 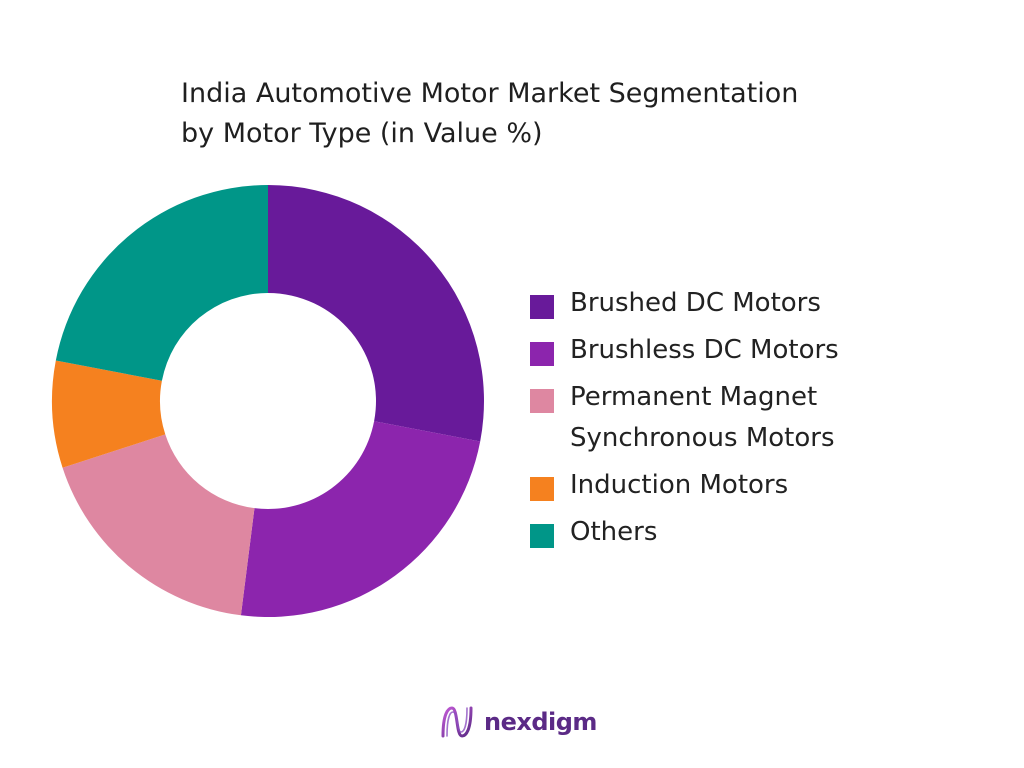 I want to click on legend-label: Others, so click(x=614, y=532).